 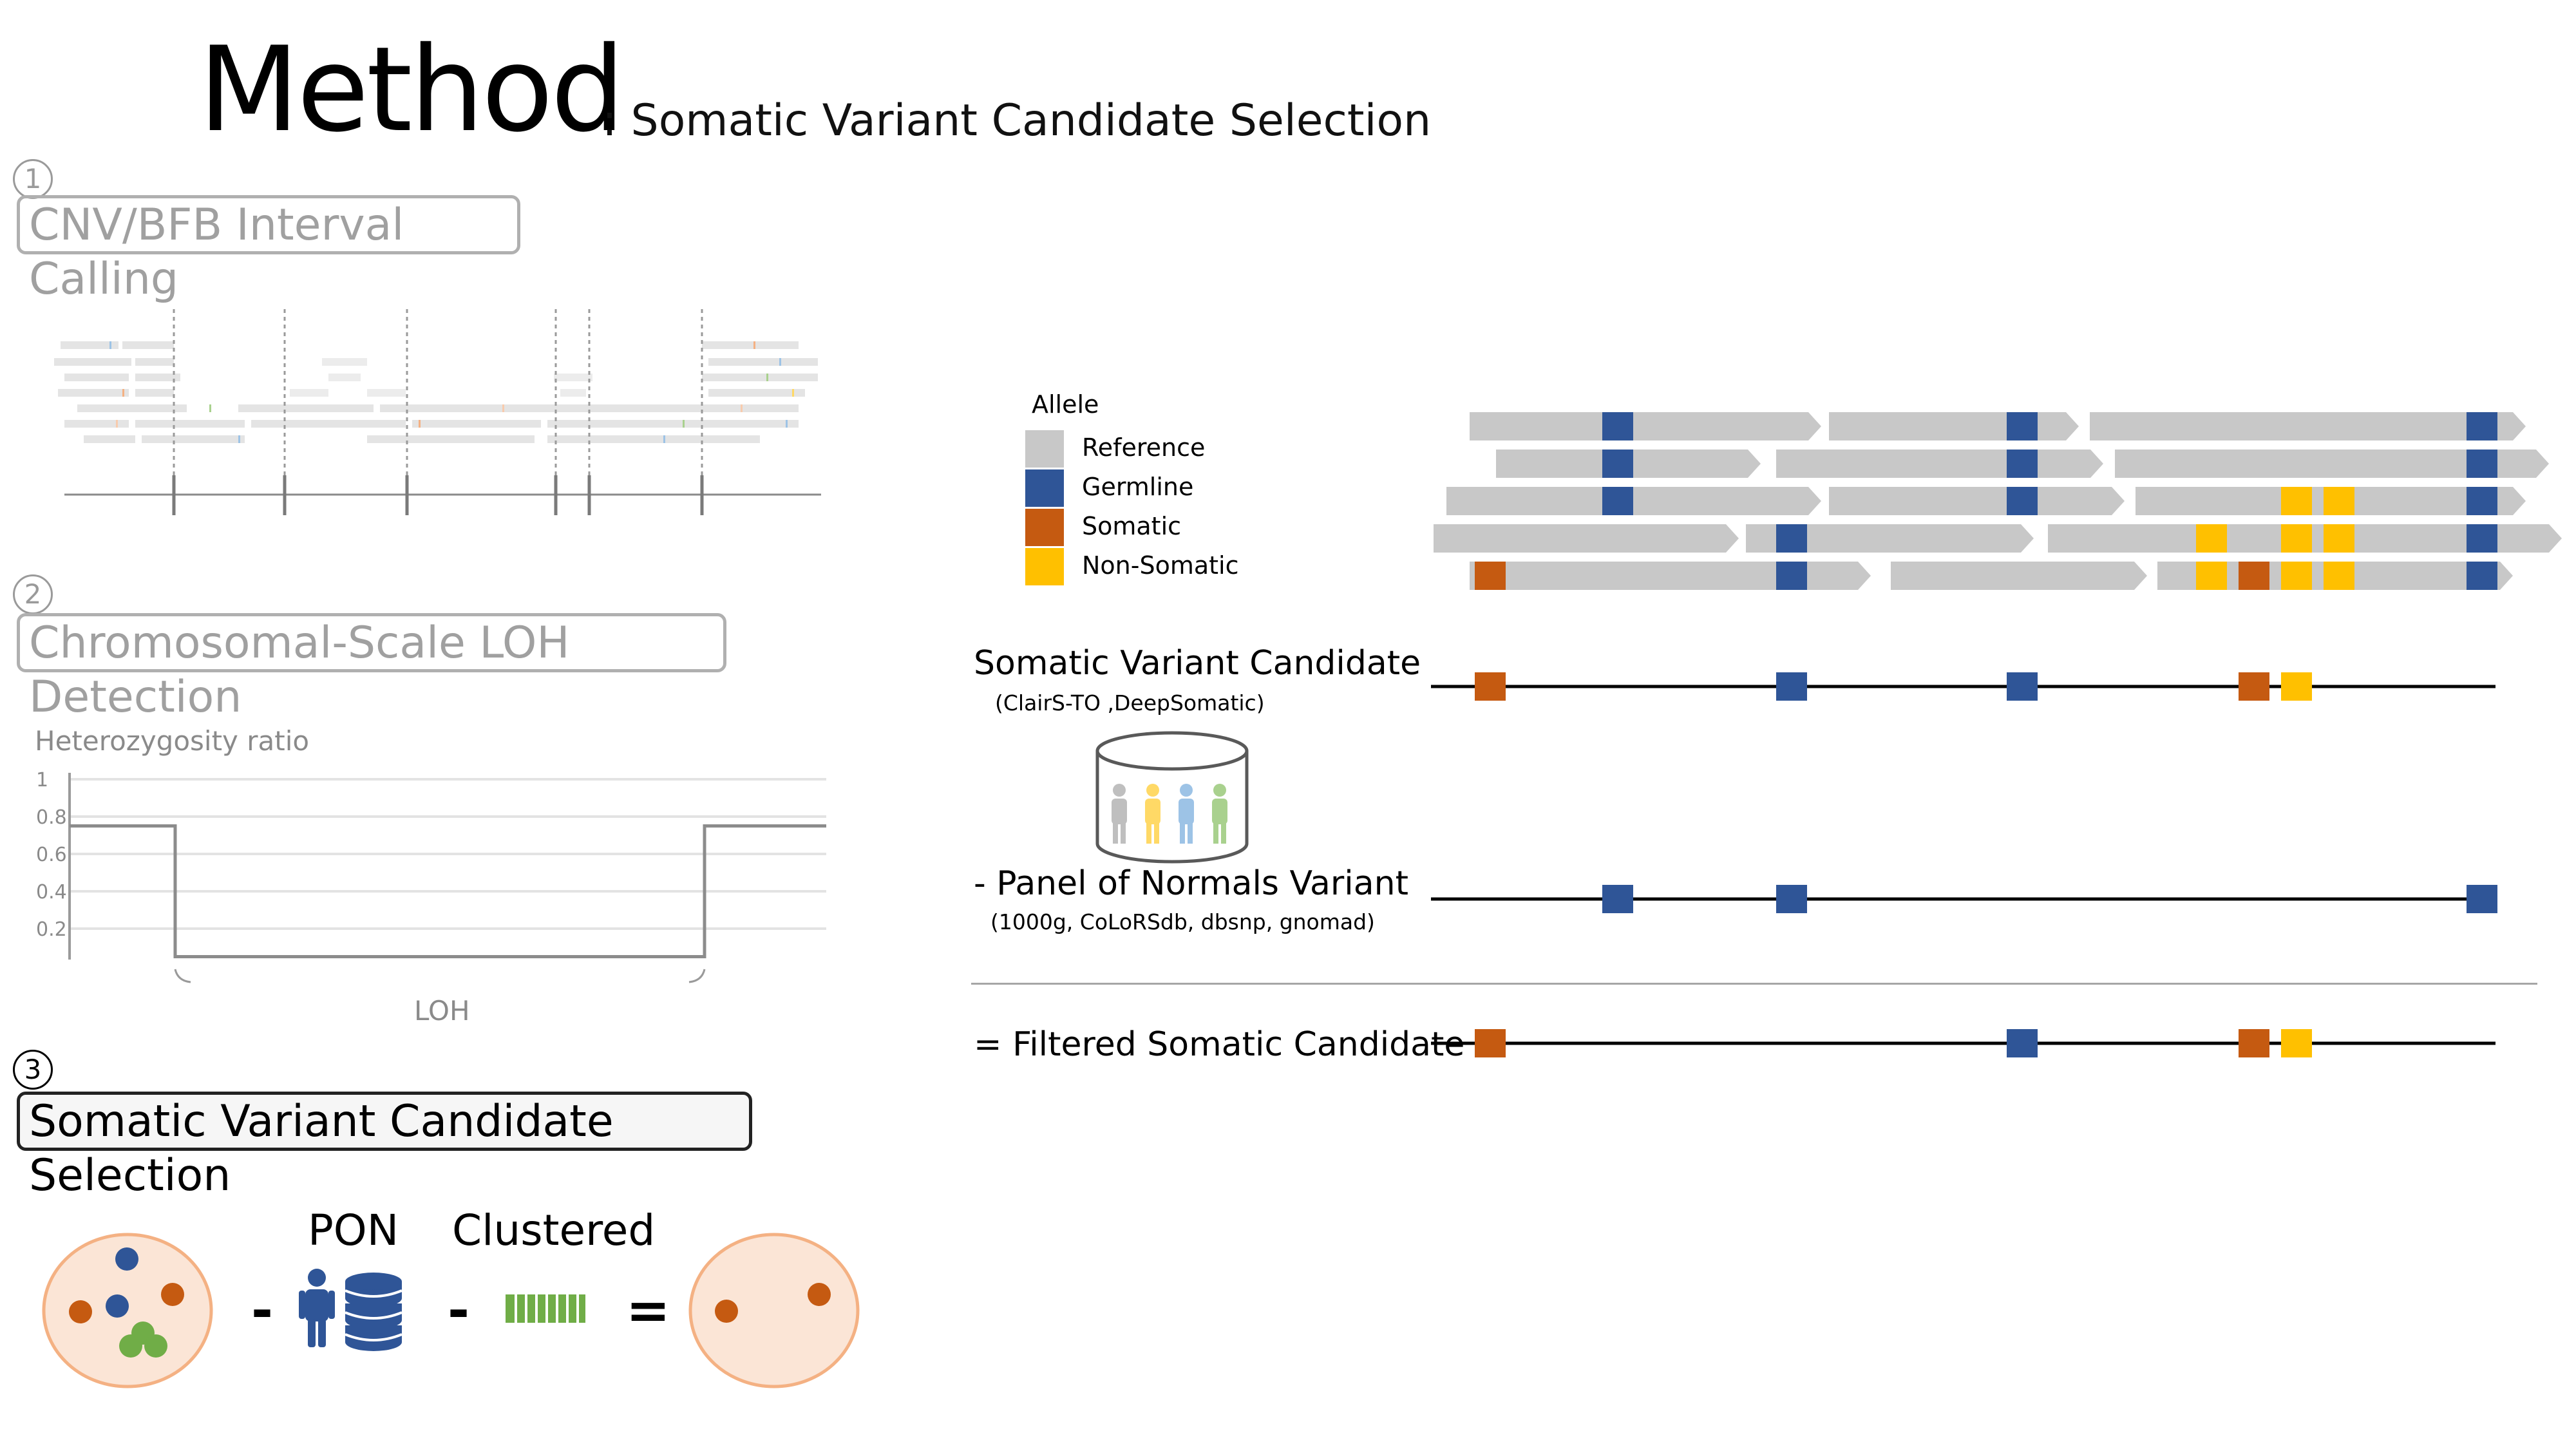 I want to click on pon-row-label: - Panel of Normals Variant, so click(x=1191, y=883).